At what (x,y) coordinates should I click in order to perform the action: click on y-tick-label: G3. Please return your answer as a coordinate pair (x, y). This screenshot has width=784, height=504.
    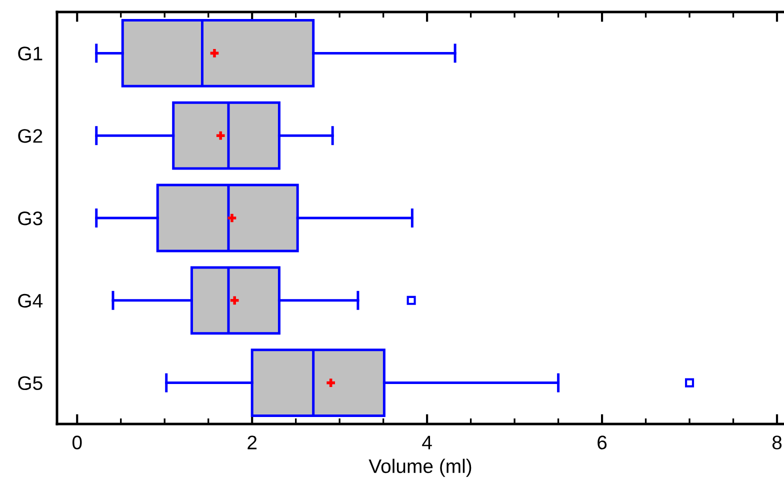
    Looking at the image, I should click on (30, 218).